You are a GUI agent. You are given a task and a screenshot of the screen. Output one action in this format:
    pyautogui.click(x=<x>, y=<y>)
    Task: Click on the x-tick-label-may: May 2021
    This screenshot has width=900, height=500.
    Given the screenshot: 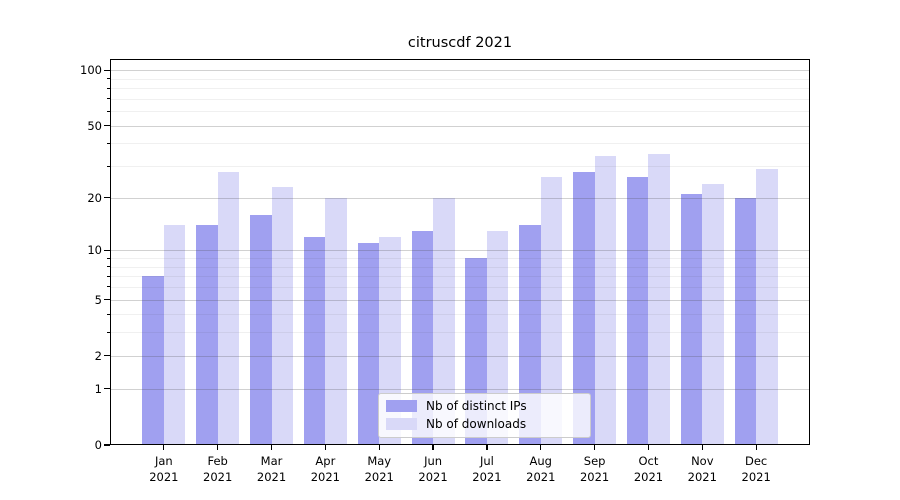 What is the action you would take?
    pyautogui.click(x=379, y=469)
    